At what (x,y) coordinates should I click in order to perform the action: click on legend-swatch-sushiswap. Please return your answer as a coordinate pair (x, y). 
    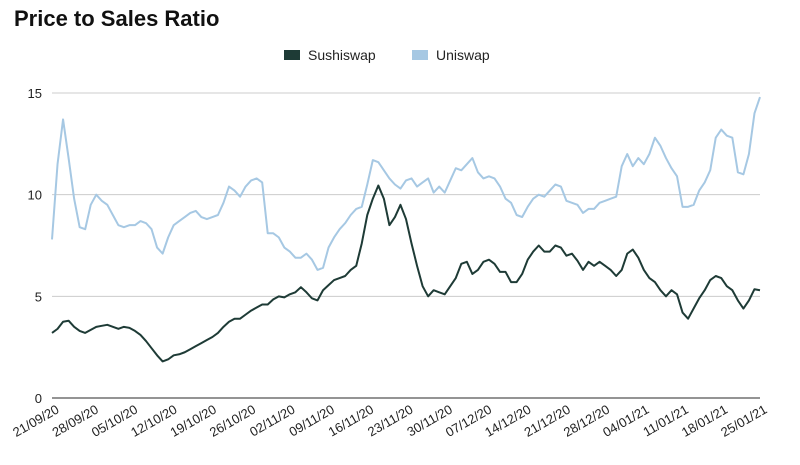
    Looking at the image, I should click on (292, 55).